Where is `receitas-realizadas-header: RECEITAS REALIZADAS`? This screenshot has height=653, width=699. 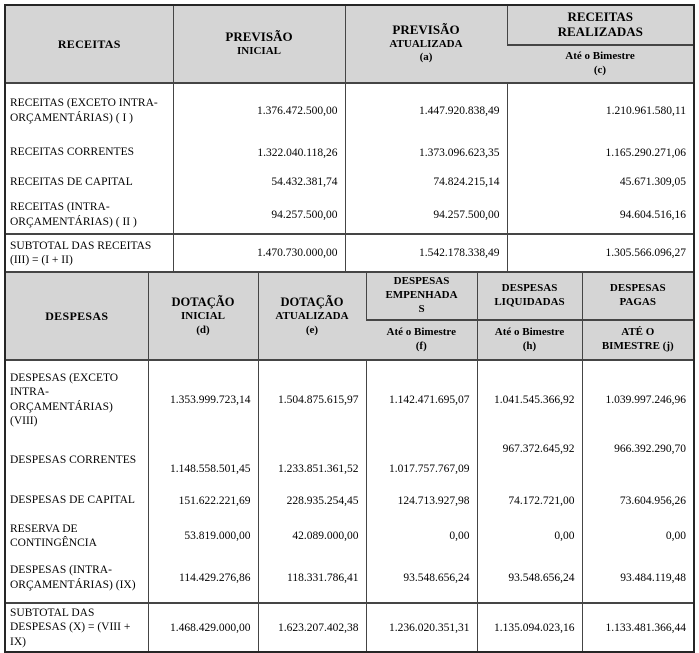
receitas-realizadas-header: RECEITAS REALIZADAS is located at coordinates (599, 26).